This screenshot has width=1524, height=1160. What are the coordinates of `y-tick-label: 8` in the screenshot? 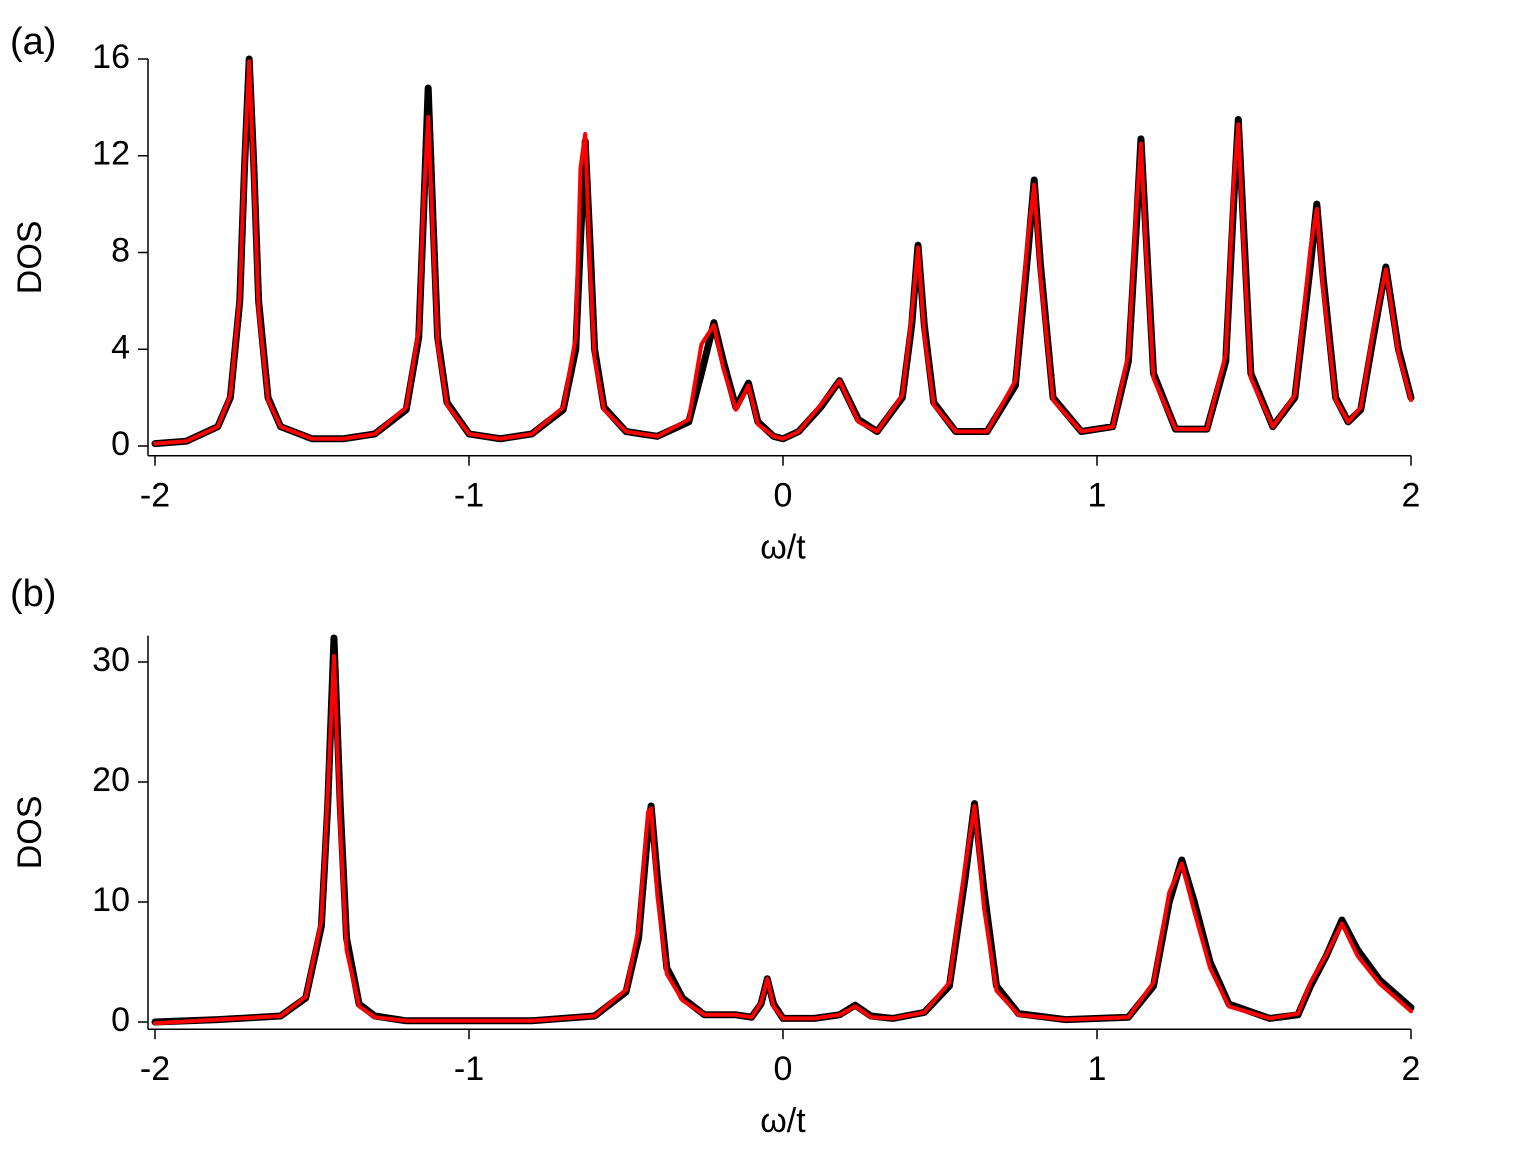 It's located at (120, 250).